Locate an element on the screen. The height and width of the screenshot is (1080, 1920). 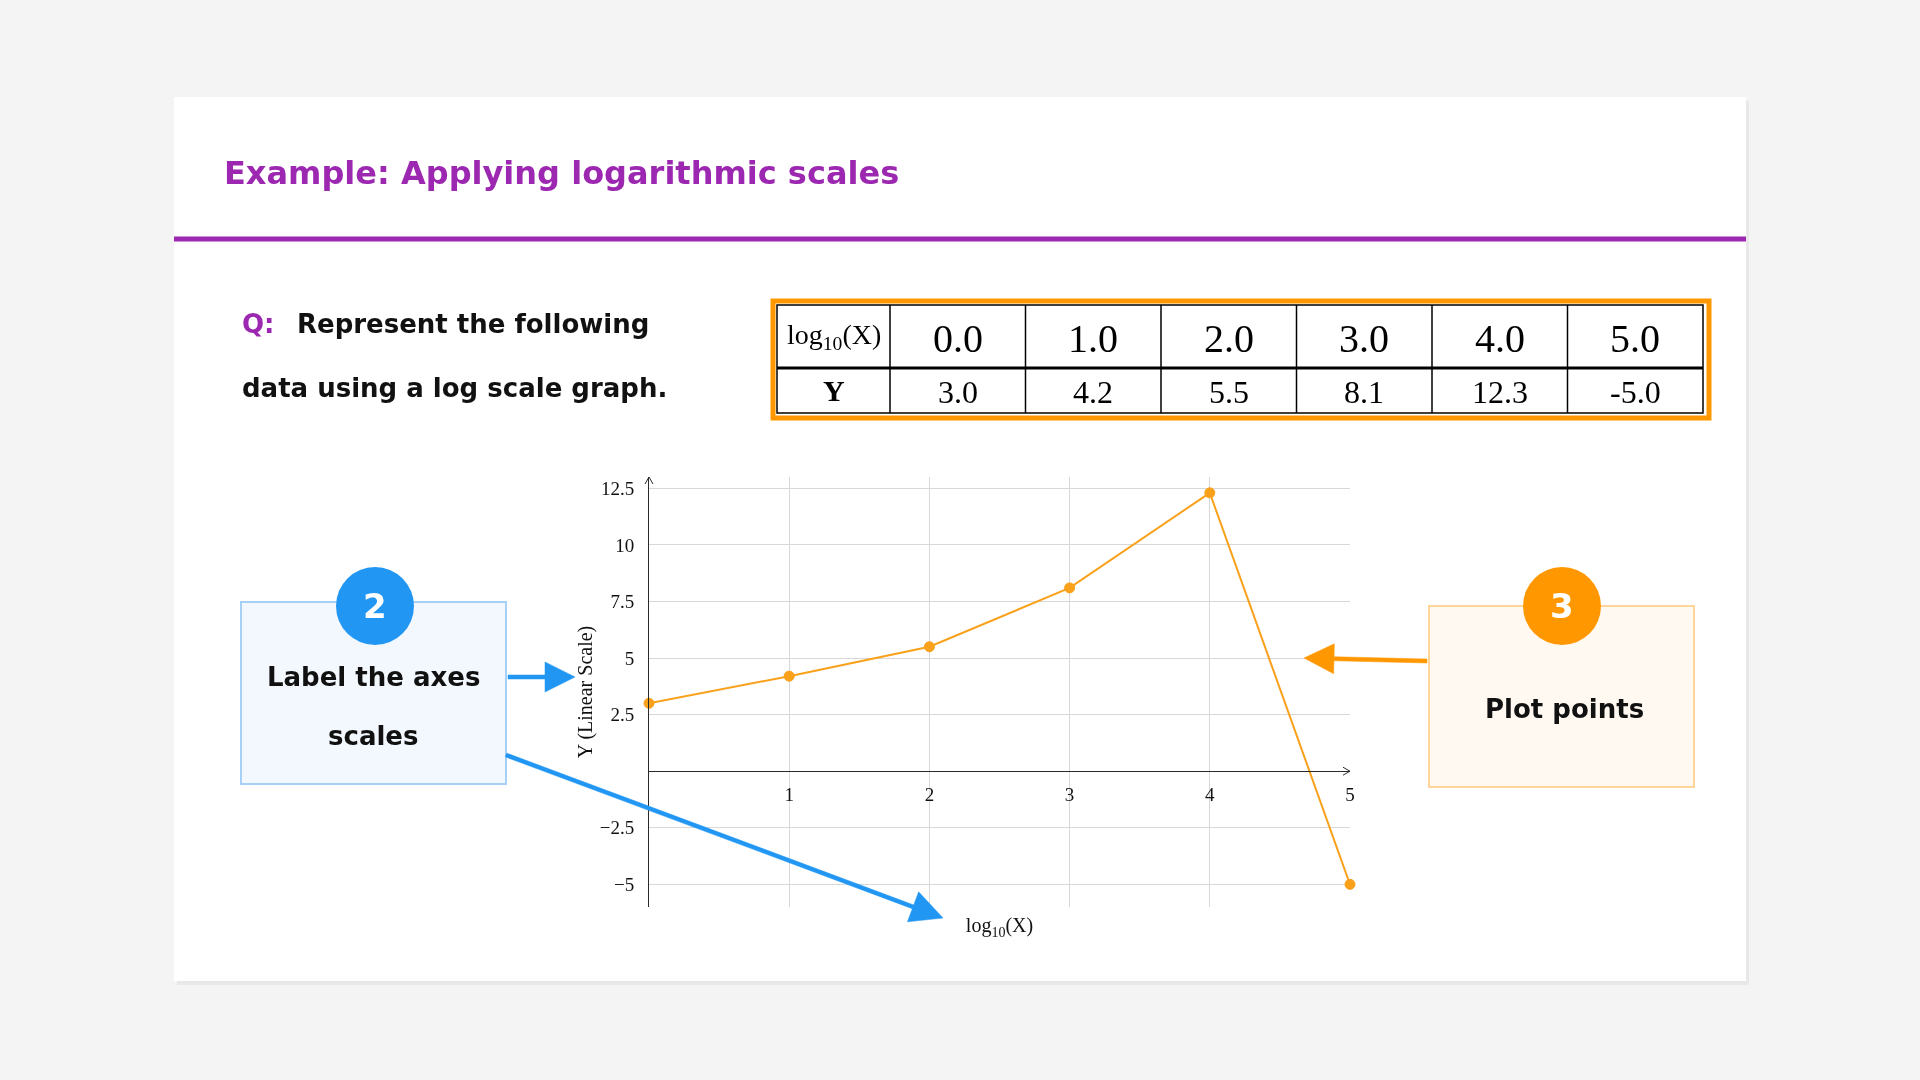
text: Q: is located at coordinates (258, 324).